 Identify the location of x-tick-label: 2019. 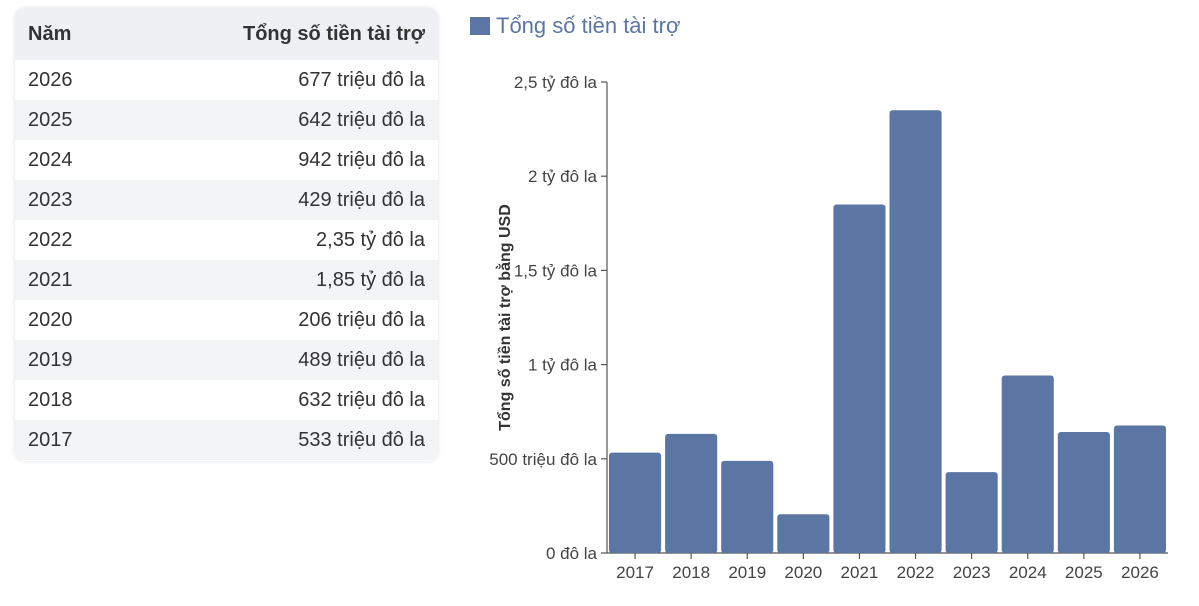
(747, 572).